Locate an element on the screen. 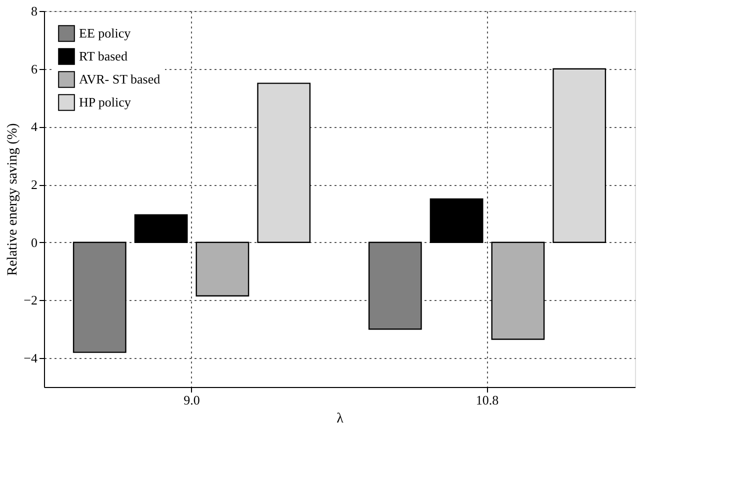  legend-label: AVR- ST based is located at coordinates (120, 79).